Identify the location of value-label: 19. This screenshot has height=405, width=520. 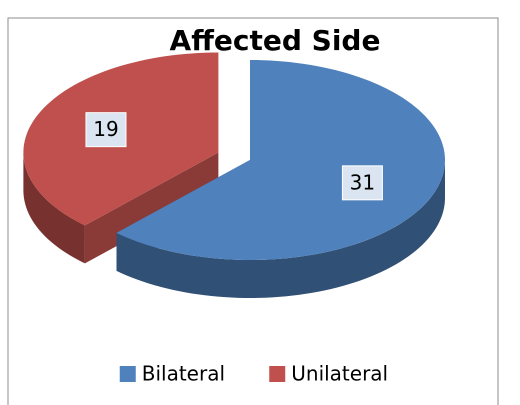
(105, 129).